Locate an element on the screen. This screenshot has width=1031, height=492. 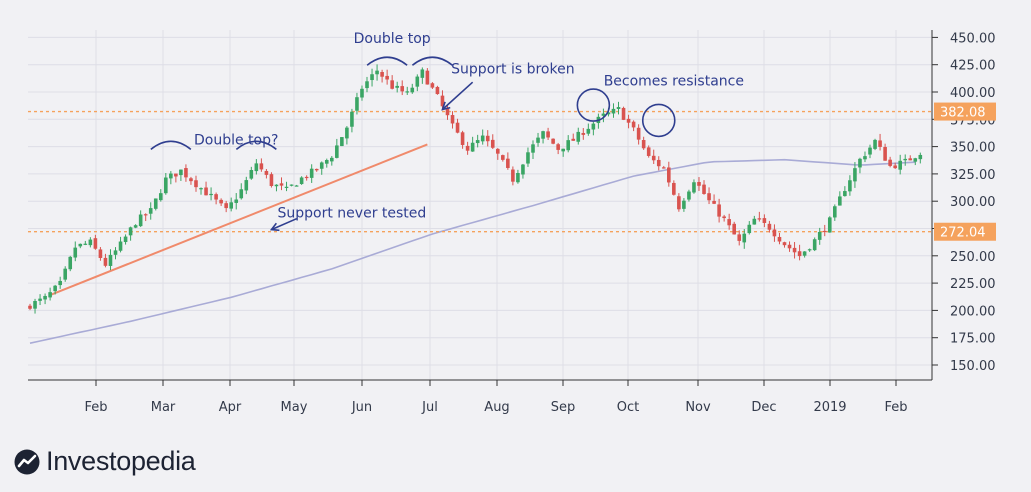
y-tick-label: 225.00 is located at coordinates (973, 284).